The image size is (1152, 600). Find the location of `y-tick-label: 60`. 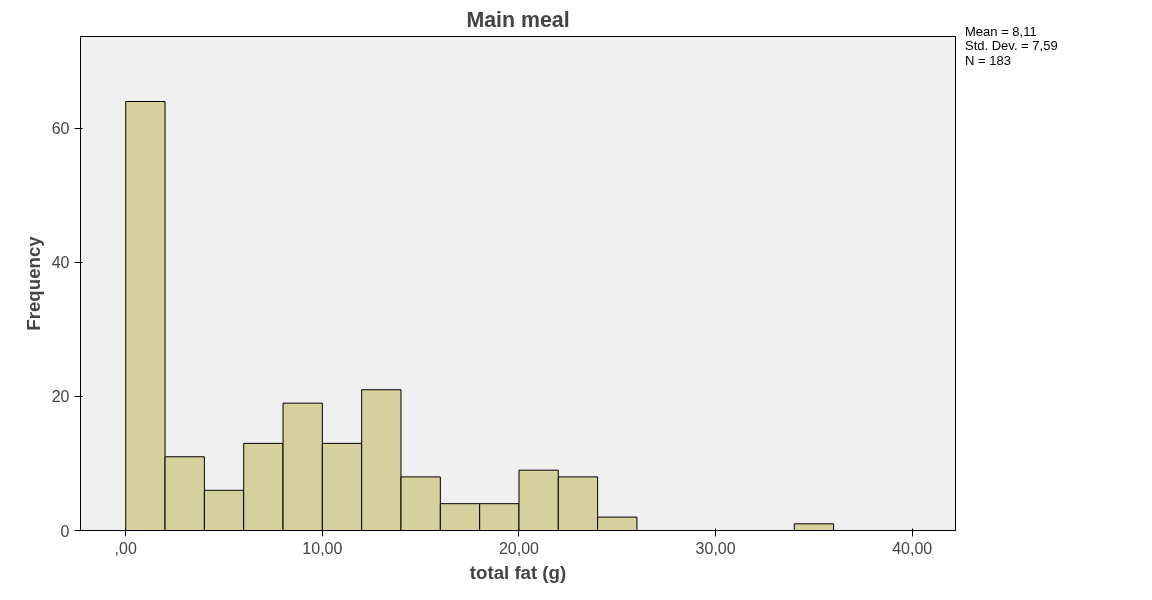

y-tick-label: 60 is located at coordinates (60, 129).